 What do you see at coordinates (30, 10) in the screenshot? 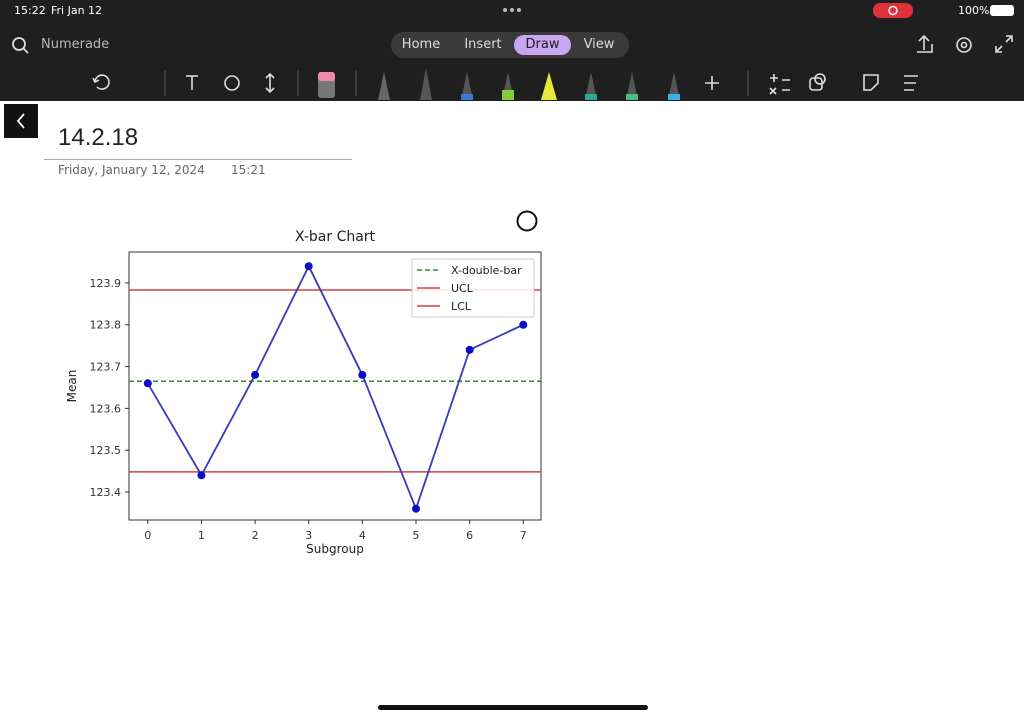
I see `status-time: 15:22` at bounding box center [30, 10].